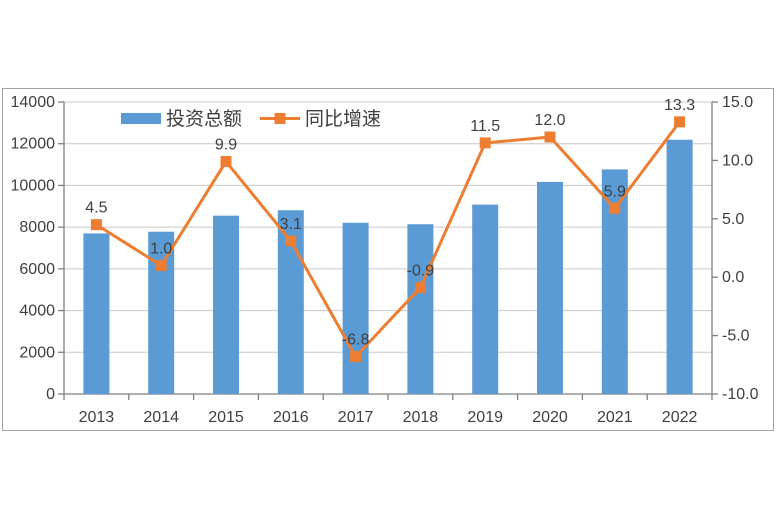 This screenshot has width=780, height=521. What do you see at coordinates (735, 248) in the screenshot?
I see `y-axis-right: -10.0 -5.0 0.0 5.0 10.0 15.0` at bounding box center [735, 248].